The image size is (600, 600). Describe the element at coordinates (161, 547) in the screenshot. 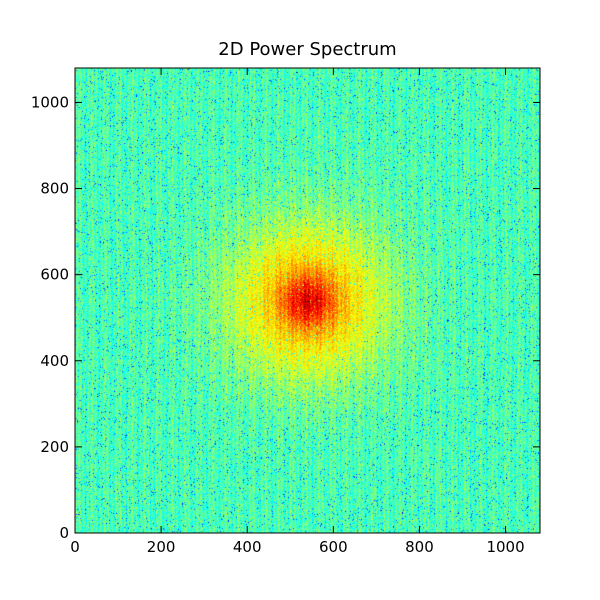

I see `x-tick-label: 200` at that location.